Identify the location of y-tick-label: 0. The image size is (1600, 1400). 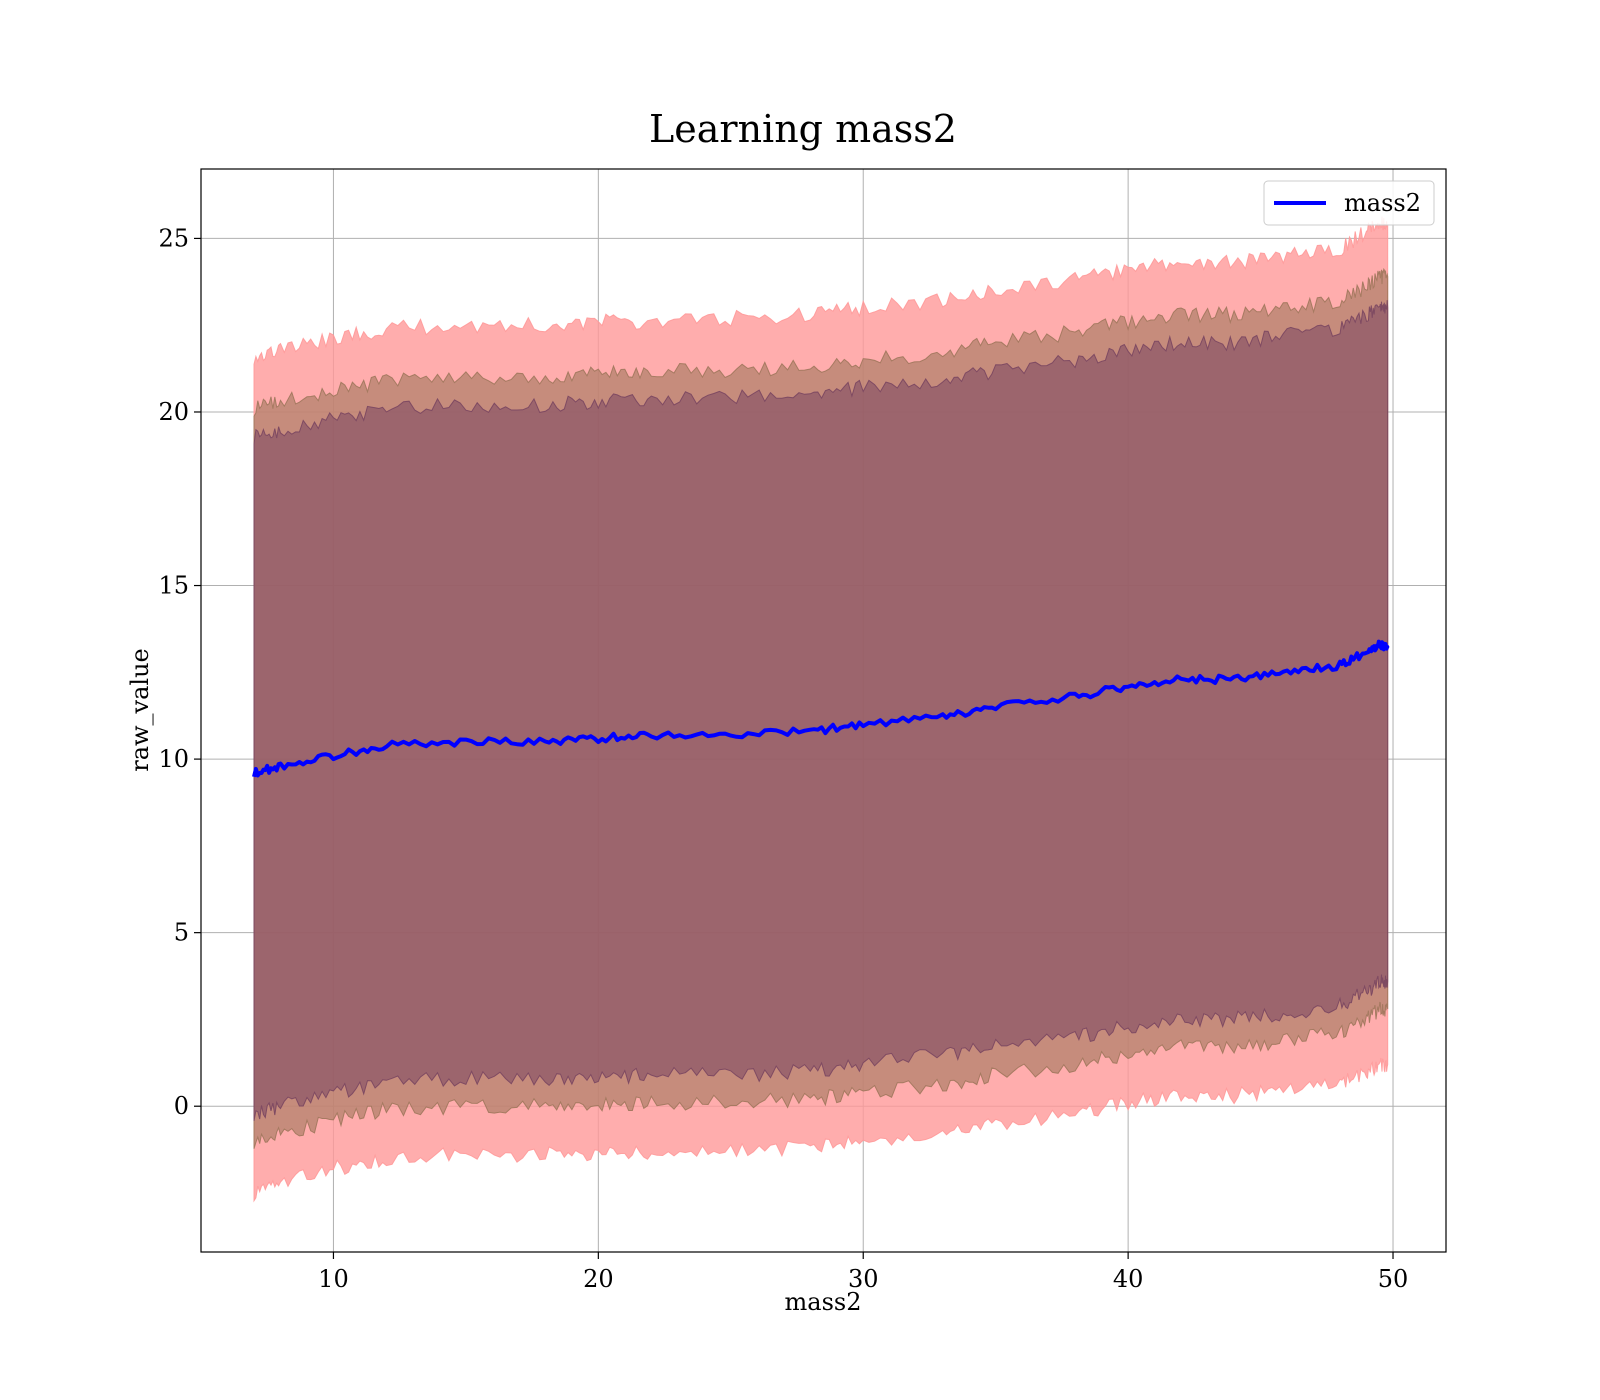
(181, 1106).